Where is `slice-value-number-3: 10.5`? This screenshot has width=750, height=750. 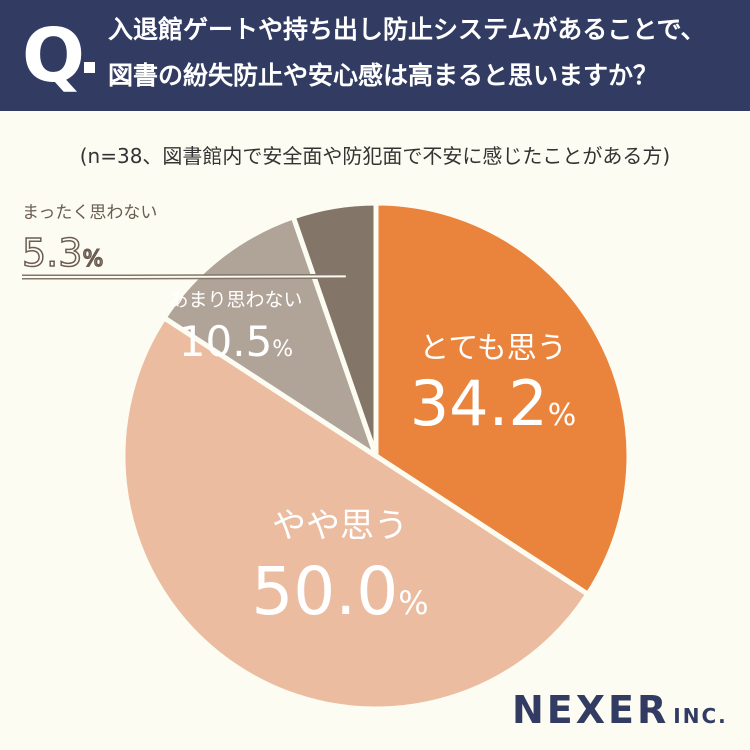 slice-value-number-3: 10.5 is located at coordinates (226, 341).